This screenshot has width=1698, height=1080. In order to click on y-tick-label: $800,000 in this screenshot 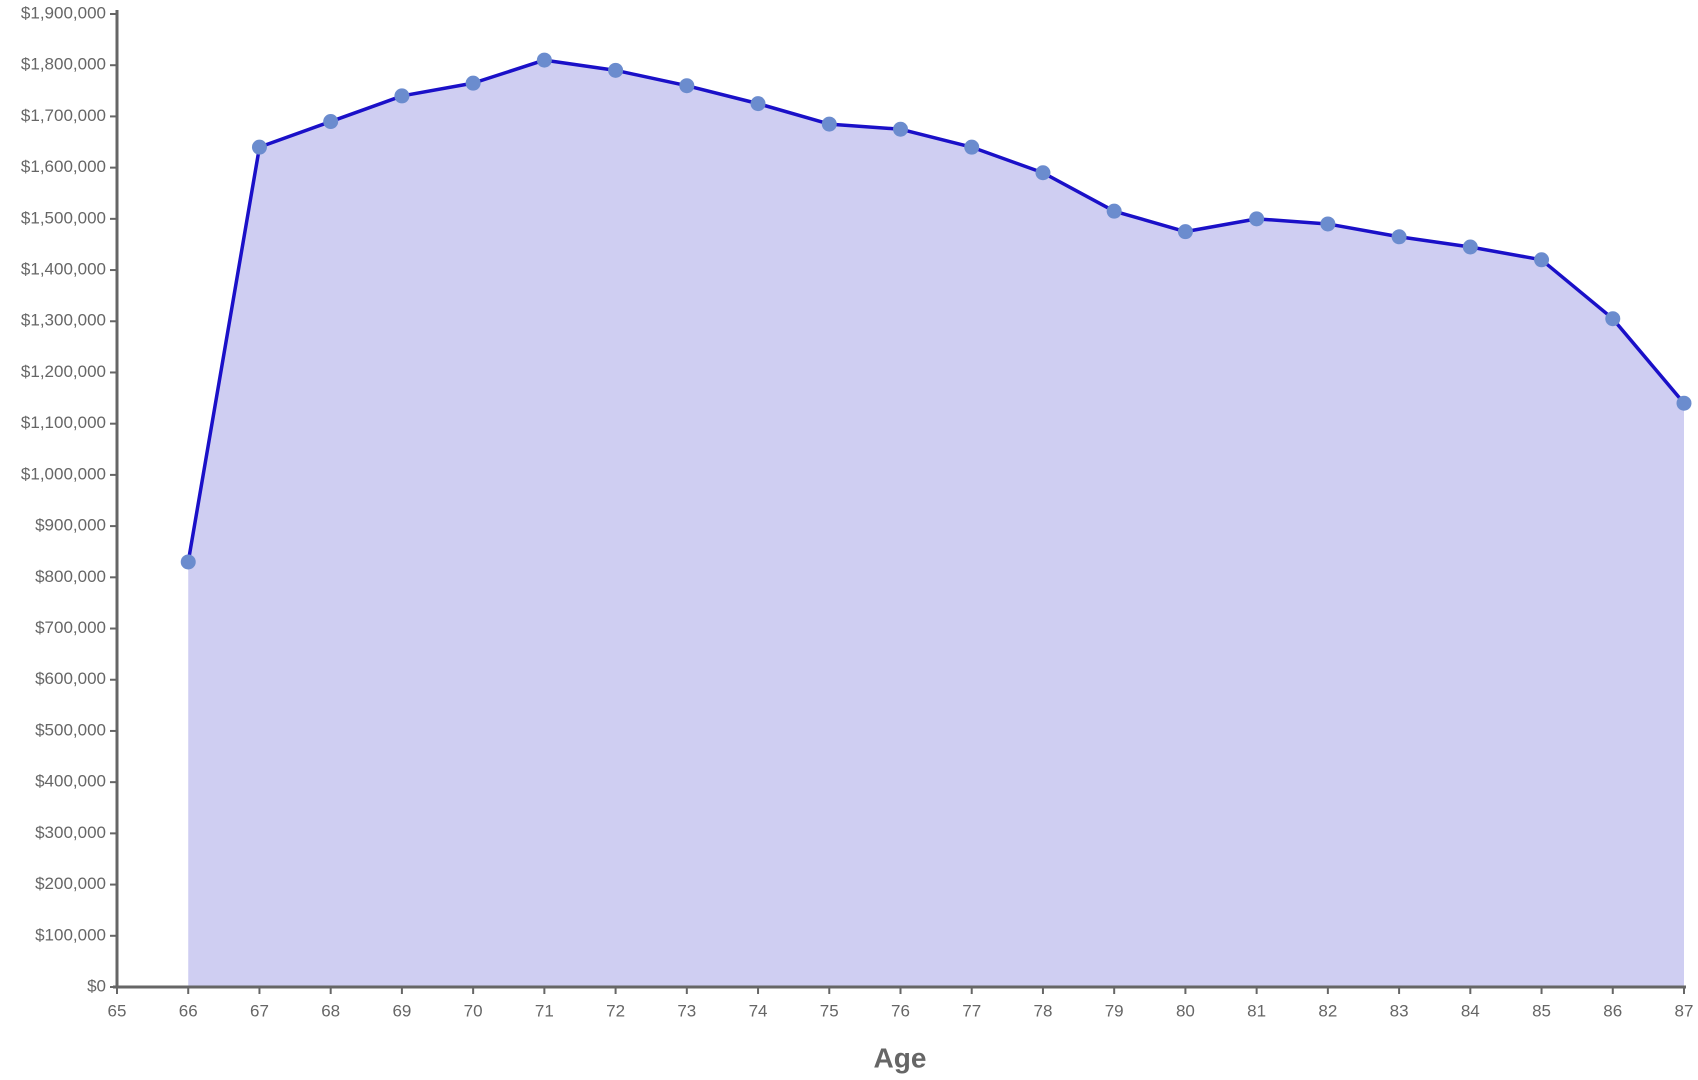, I will do `click(70, 576)`.